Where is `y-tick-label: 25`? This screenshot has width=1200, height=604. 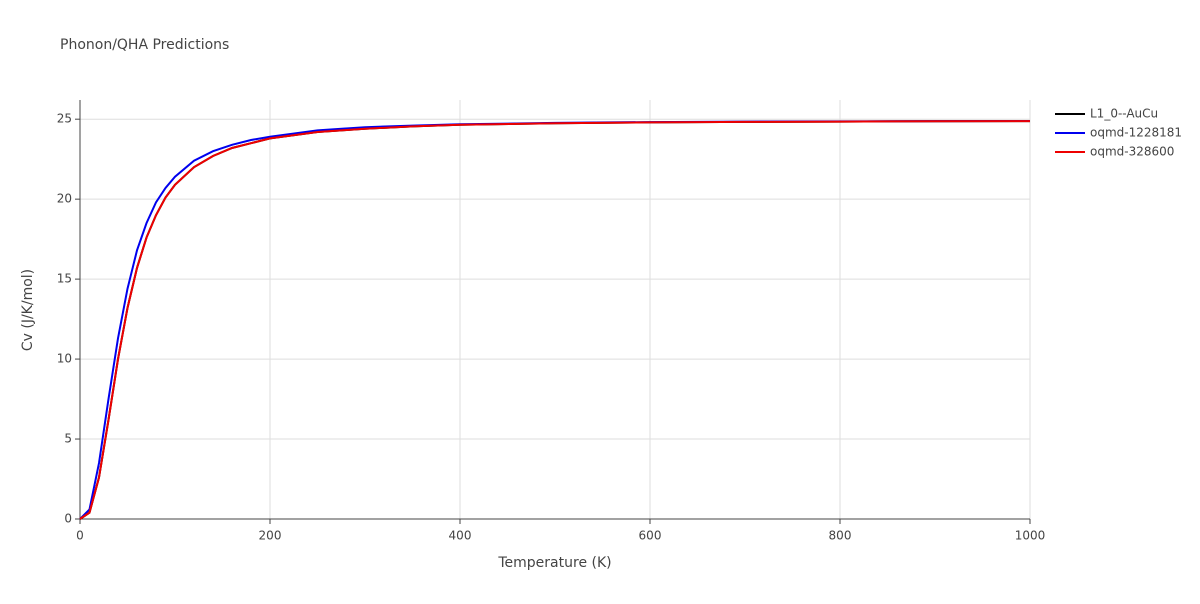
y-tick-label: 25 is located at coordinates (64, 119).